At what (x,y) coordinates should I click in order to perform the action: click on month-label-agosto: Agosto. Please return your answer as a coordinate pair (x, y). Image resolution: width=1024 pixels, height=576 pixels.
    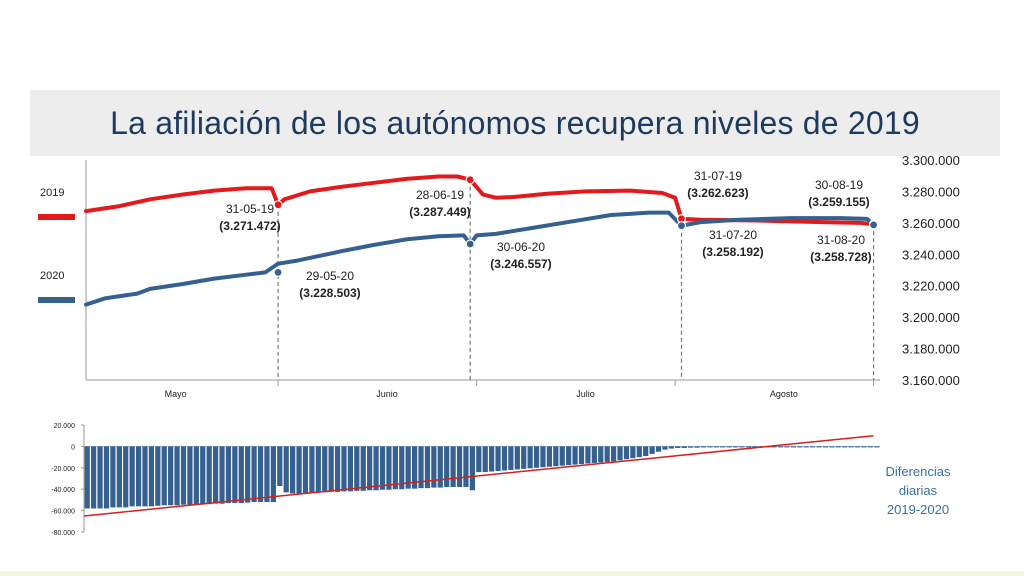
    Looking at the image, I should click on (784, 394).